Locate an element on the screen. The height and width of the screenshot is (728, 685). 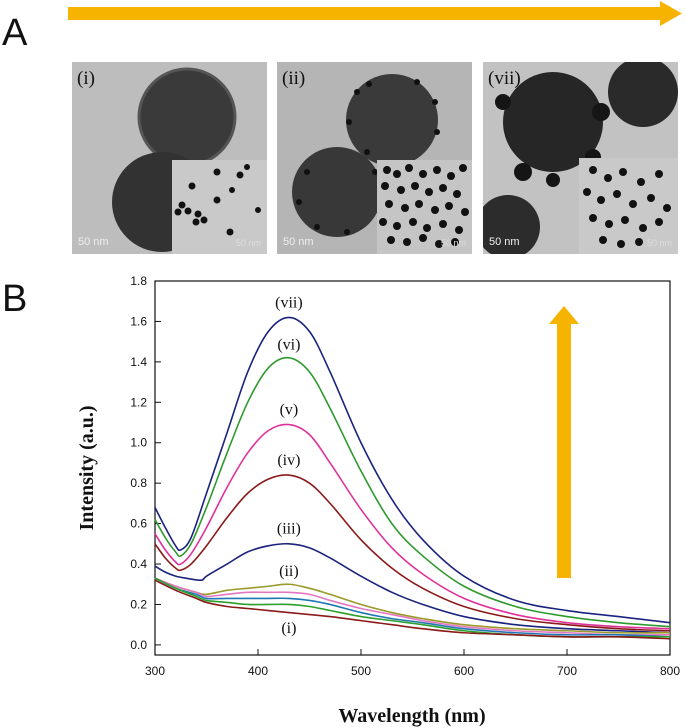
y-tick-label: 1.8 is located at coordinates (138, 281).